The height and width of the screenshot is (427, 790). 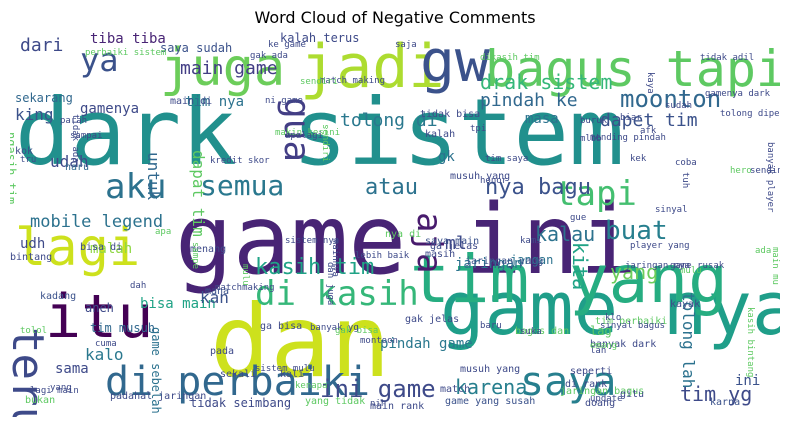 What do you see at coordinates (586, 384) in the screenshot?
I see `word: di rank` at bounding box center [586, 384].